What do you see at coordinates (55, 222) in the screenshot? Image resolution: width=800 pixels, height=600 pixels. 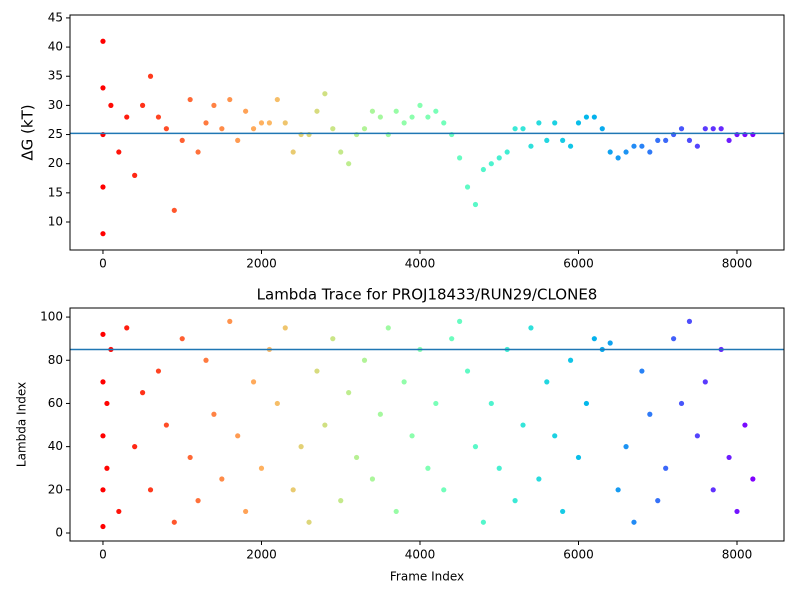 I see `y-tick-label: 10` at bounding box center [55, 222].